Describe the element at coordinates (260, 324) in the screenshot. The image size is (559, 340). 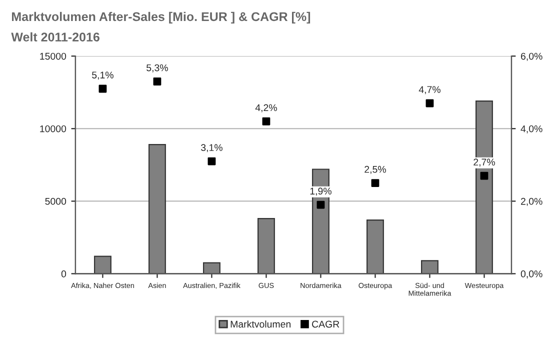
I see `legend-label: Marktvolumen` at that location.